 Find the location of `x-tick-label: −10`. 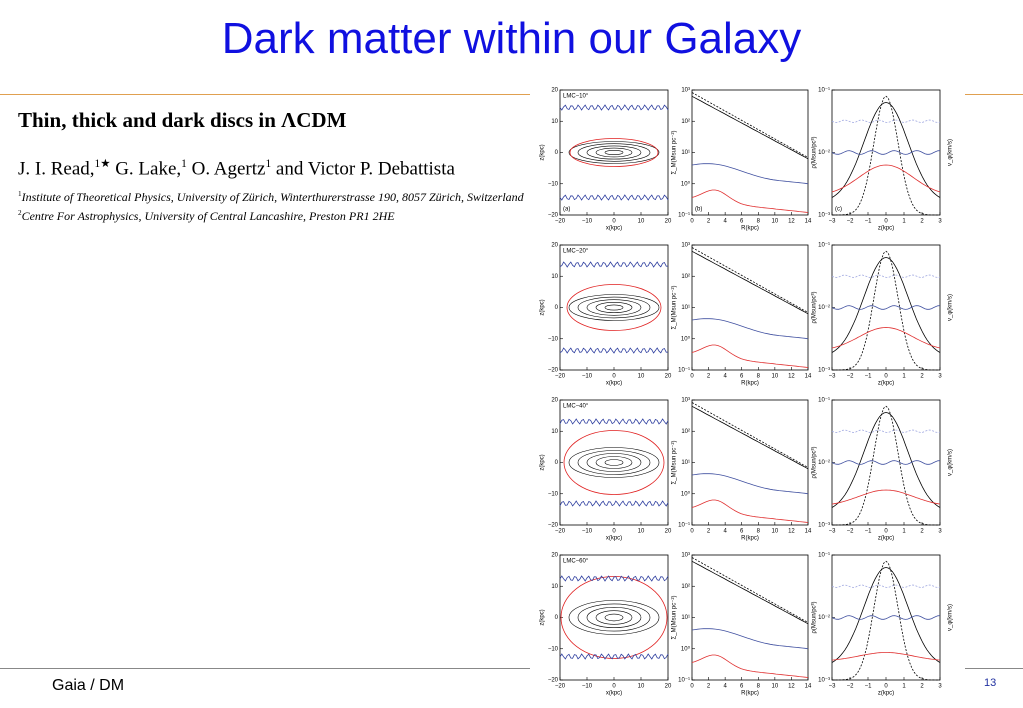

x-tick-label: −10 is located at coordinates (587, 532).